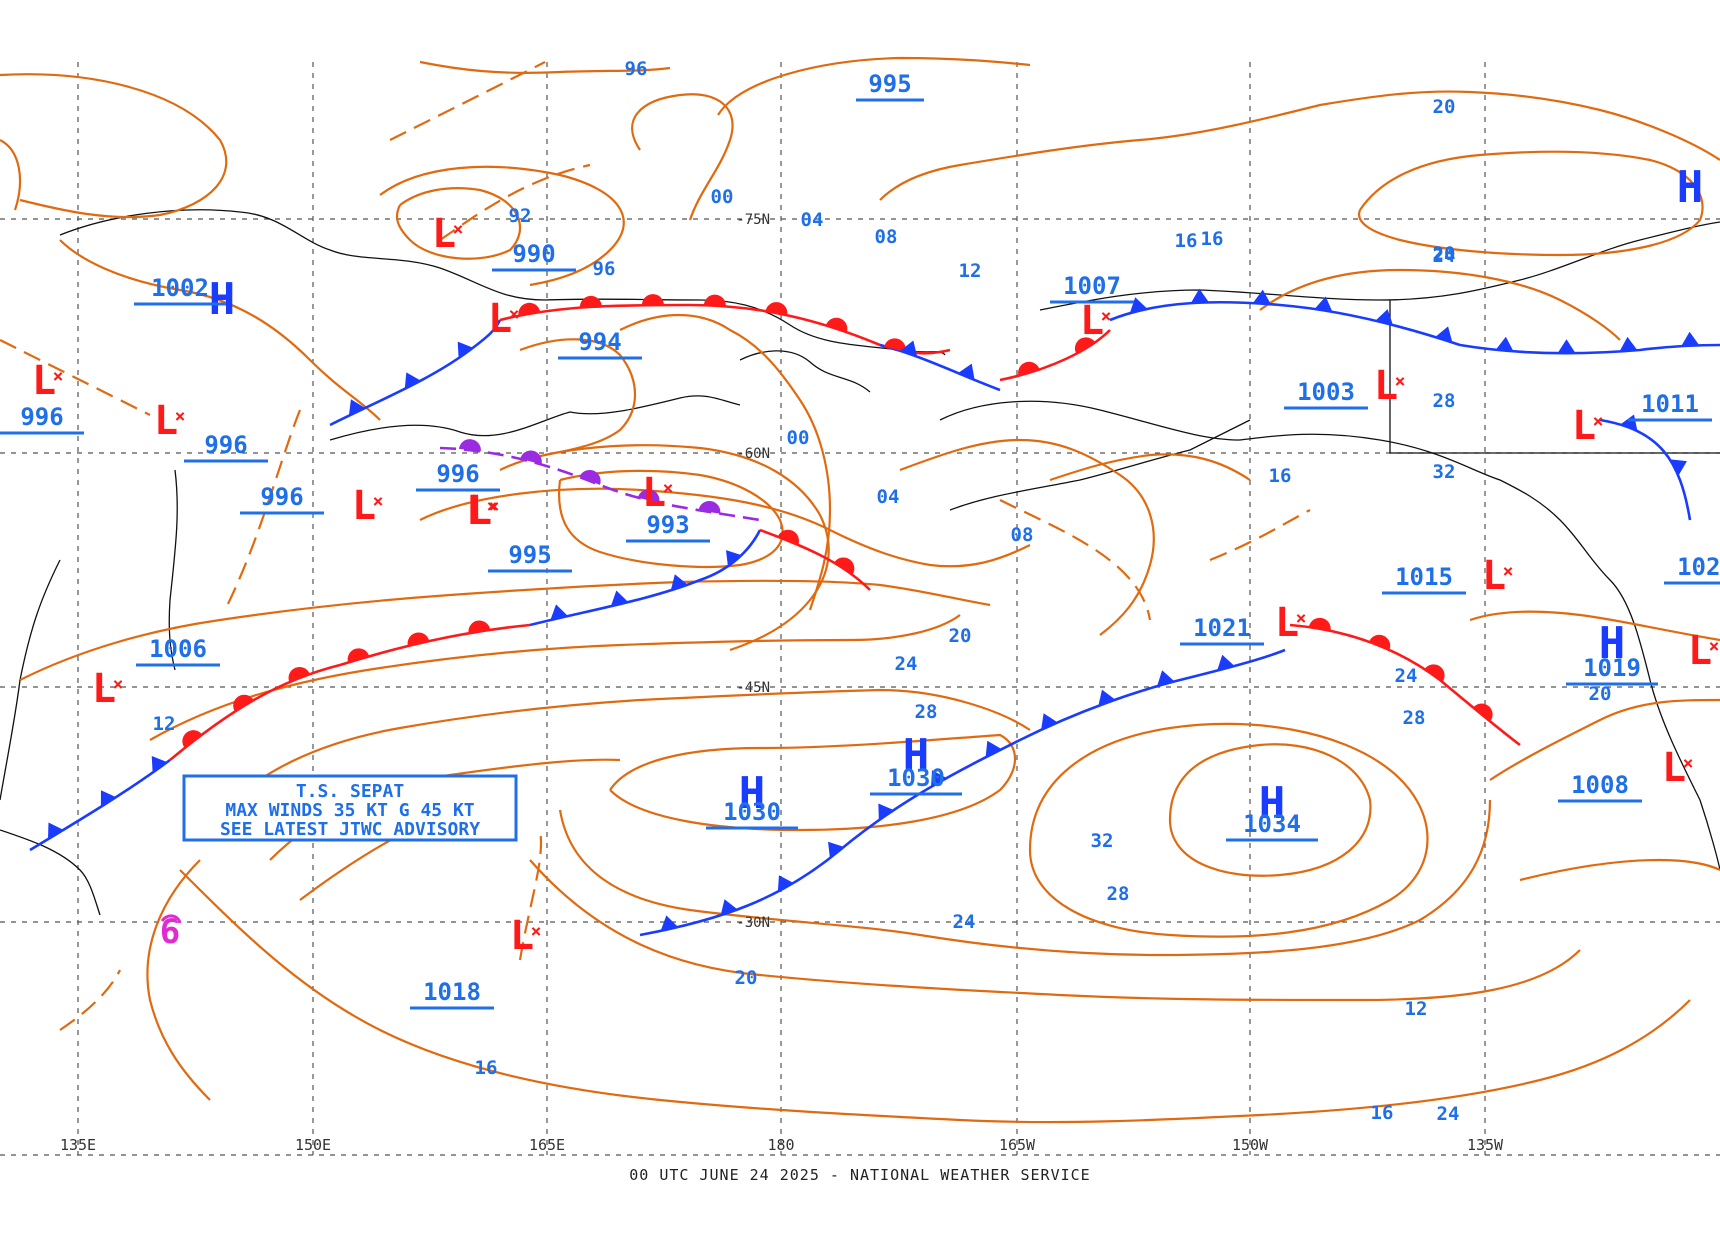  I want to click on low-pressure-center: L× 1011, so click(1642, 419).